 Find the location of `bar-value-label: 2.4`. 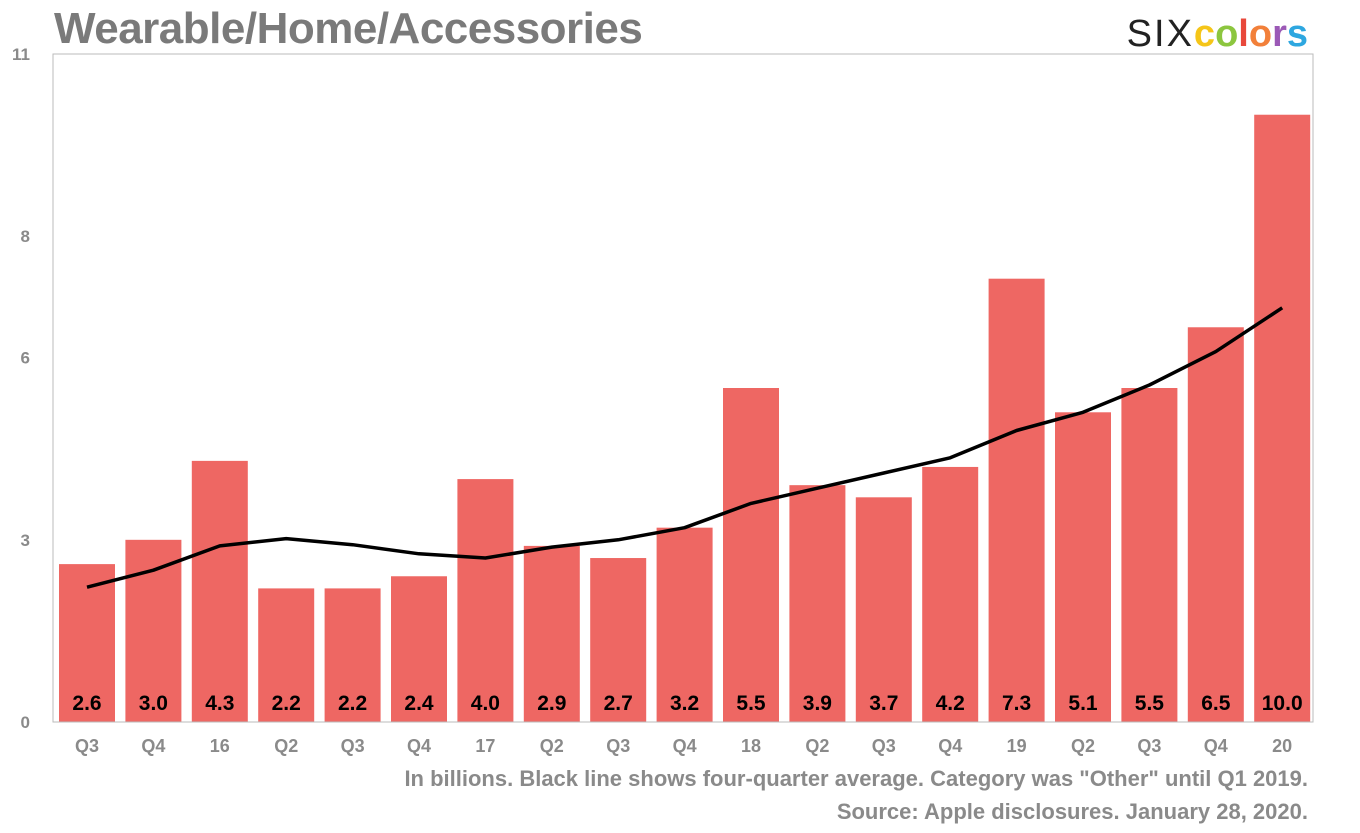

bar-value-label: 2.4 is located at coordinates (419, 703).